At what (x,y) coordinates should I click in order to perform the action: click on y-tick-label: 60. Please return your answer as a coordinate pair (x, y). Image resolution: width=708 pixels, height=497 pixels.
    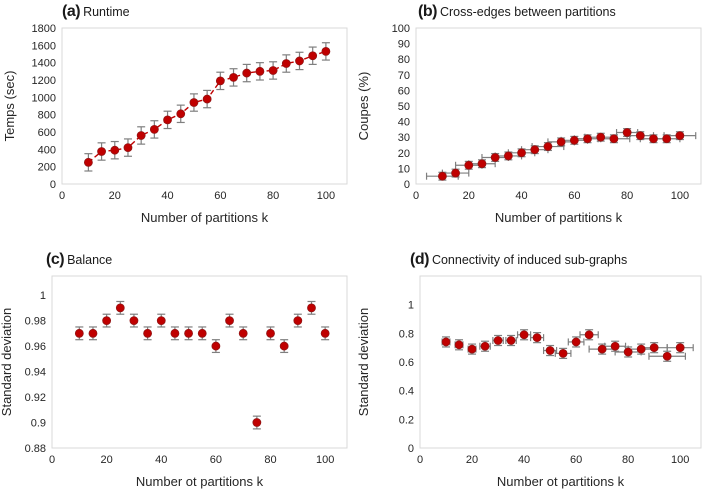
    Looking at the image, I should click on (404, 91).